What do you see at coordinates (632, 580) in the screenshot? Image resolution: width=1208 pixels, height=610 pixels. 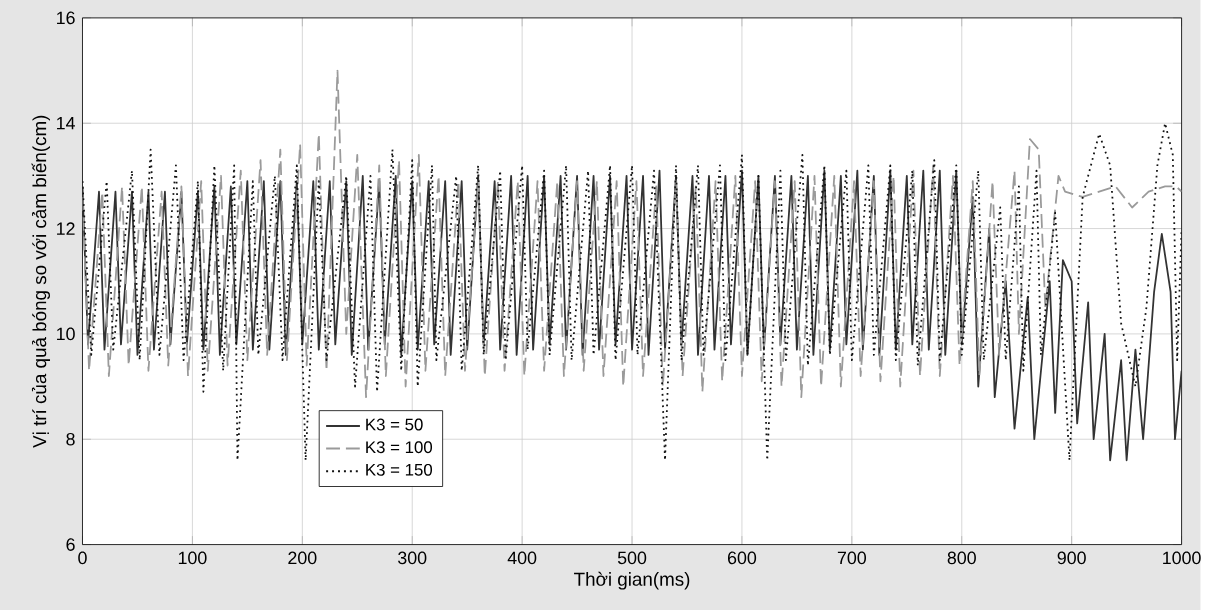 I see `x-axis-title: Thời gian(ms)` at bounding box center [632, 580].